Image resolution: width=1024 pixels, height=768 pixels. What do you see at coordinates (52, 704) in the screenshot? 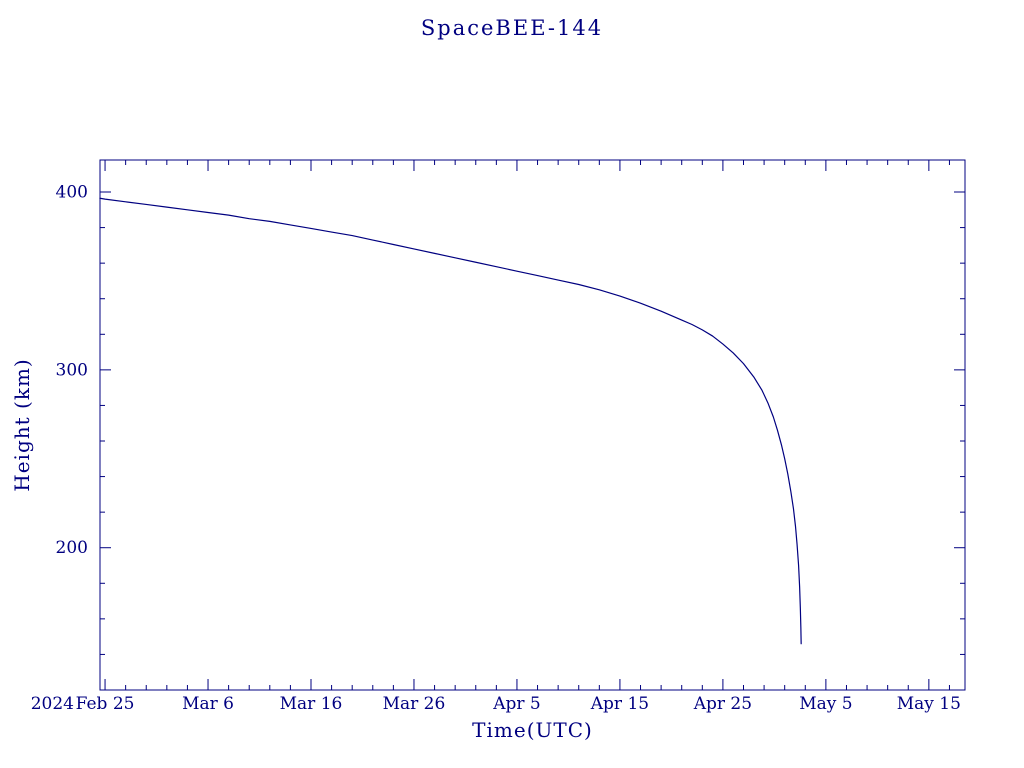
I see `x-axis-year-label: 2024` at bounding box center [52, 704].